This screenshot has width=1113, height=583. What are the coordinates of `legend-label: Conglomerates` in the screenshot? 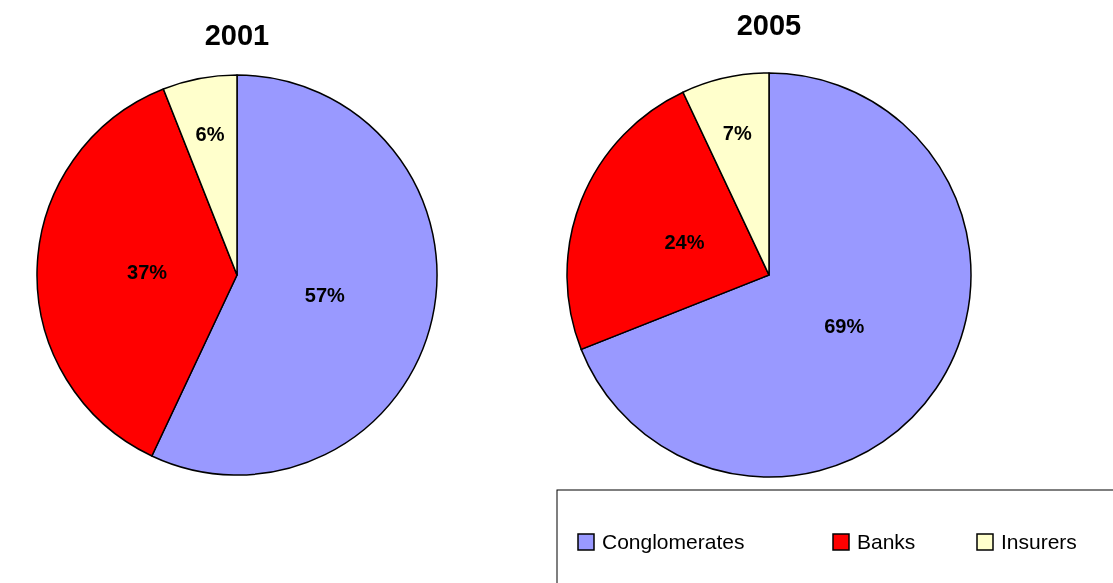 It's located at (673, 542).